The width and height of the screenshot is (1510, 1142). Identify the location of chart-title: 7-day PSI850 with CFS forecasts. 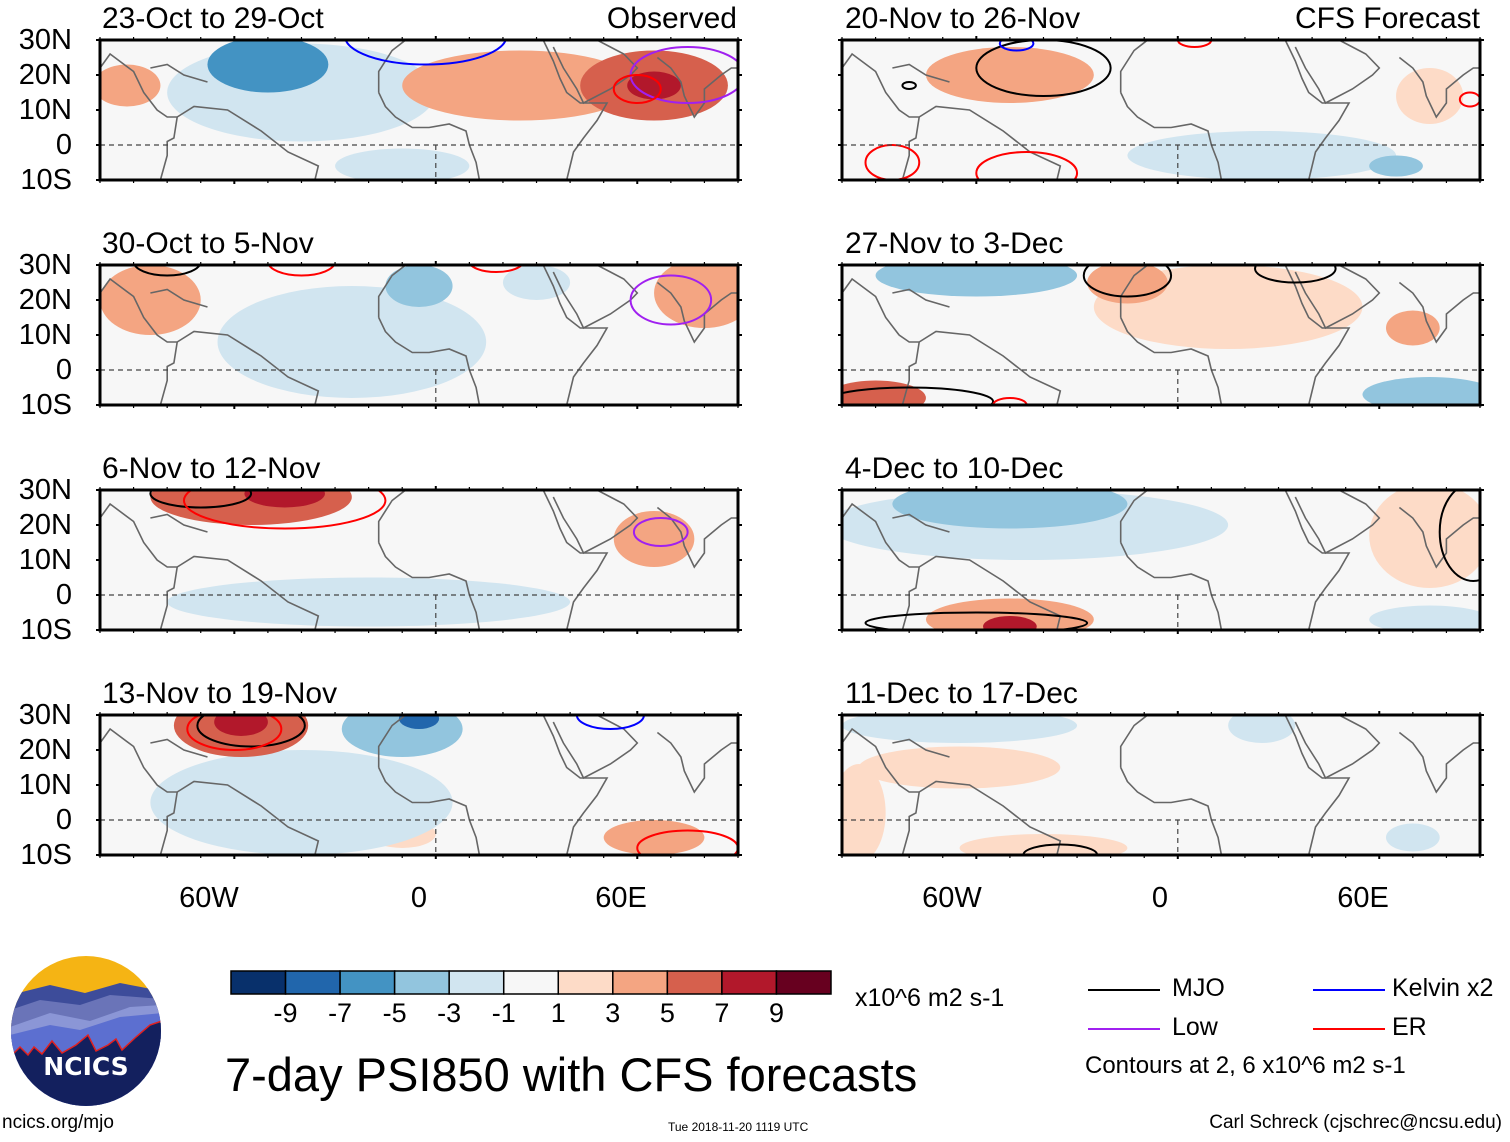
(571, 1074).